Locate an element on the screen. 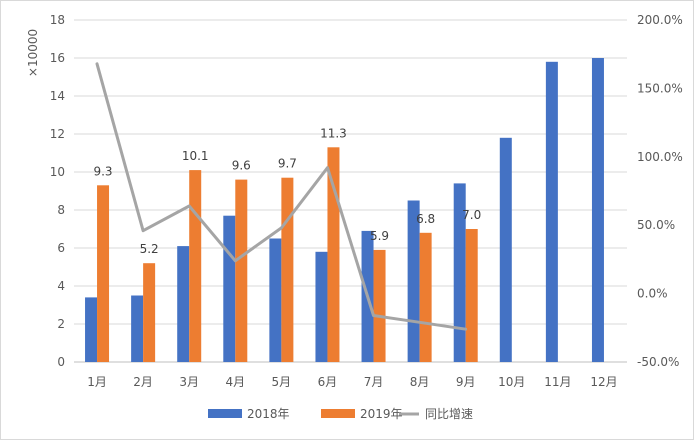 This screenshot has height=443, width=694. x-tick-label: 9月 is located at coordinates (466, 382).